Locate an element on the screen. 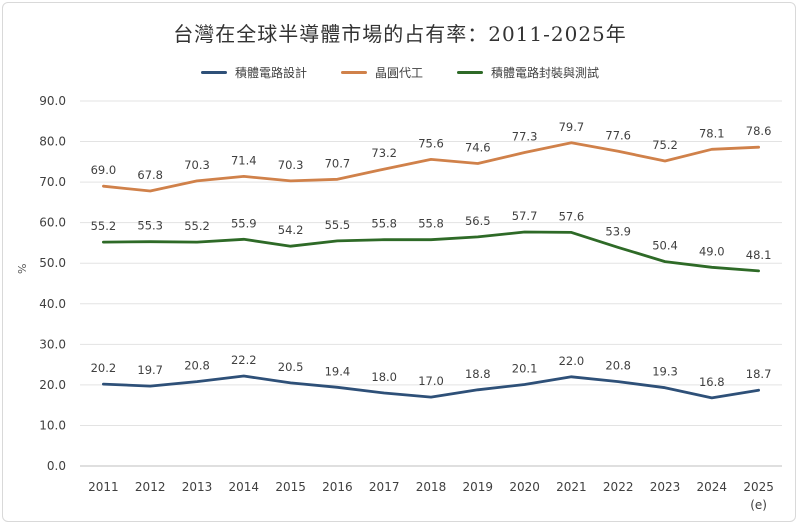 The height and width of the screenshot is (526, 800). data-label: 57.7 is located at coordinates (525, 216).